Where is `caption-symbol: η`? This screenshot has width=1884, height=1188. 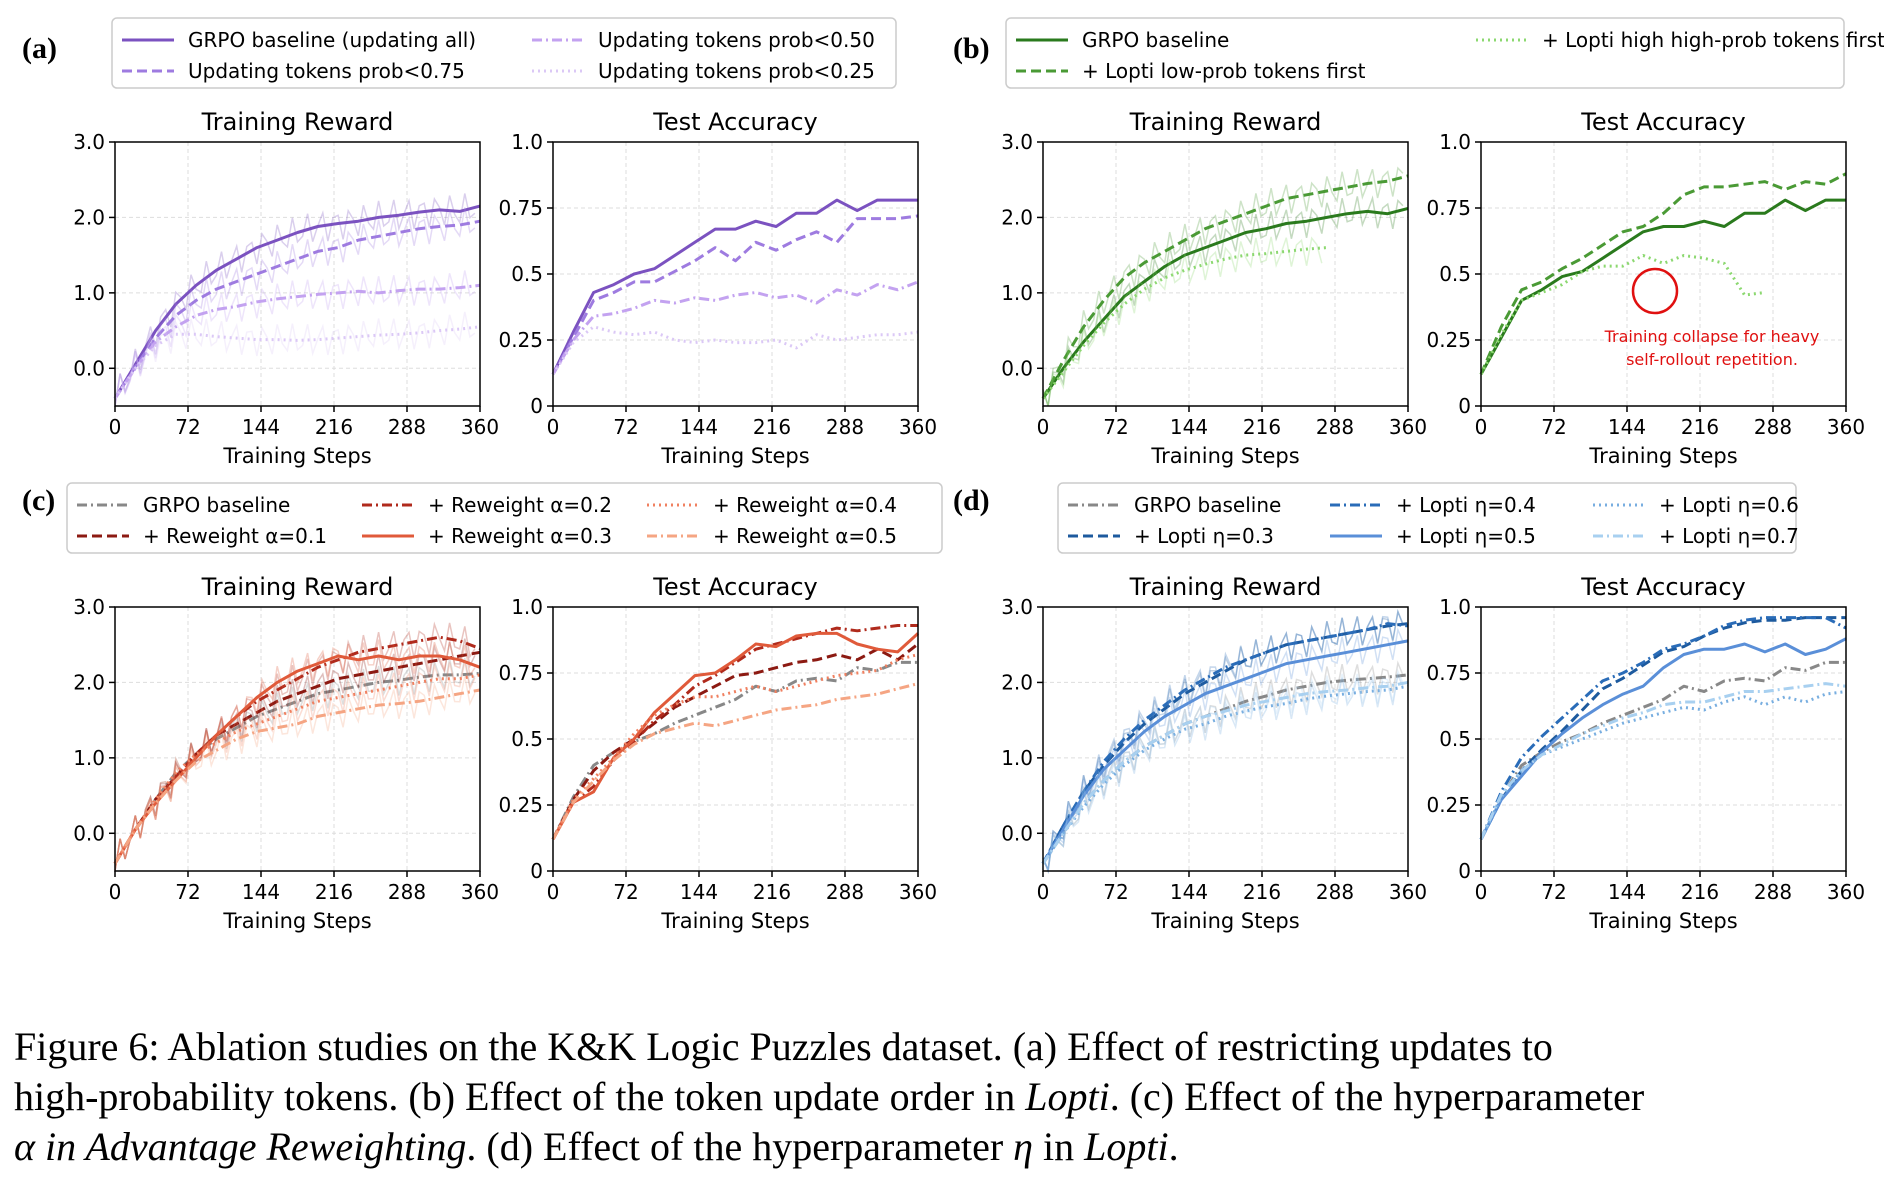 caption-symbol: η is located at coordinates (1023, 1146).